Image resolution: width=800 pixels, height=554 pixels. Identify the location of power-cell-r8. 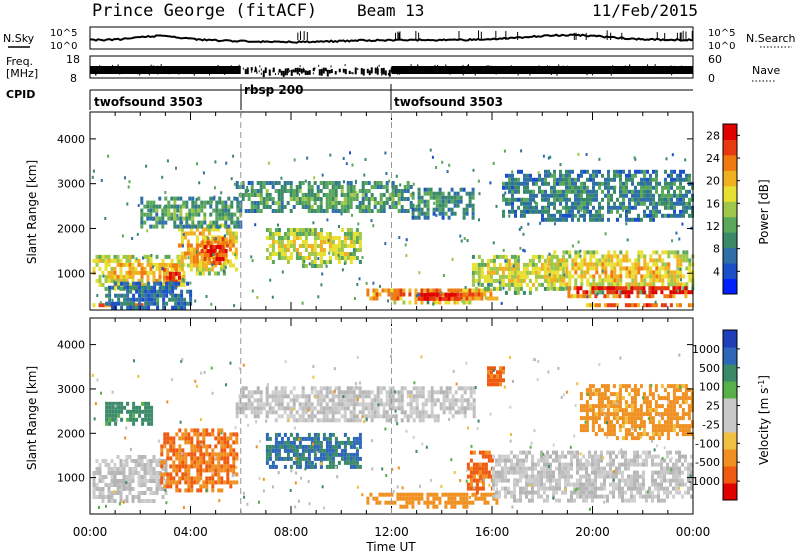
(443, 294).